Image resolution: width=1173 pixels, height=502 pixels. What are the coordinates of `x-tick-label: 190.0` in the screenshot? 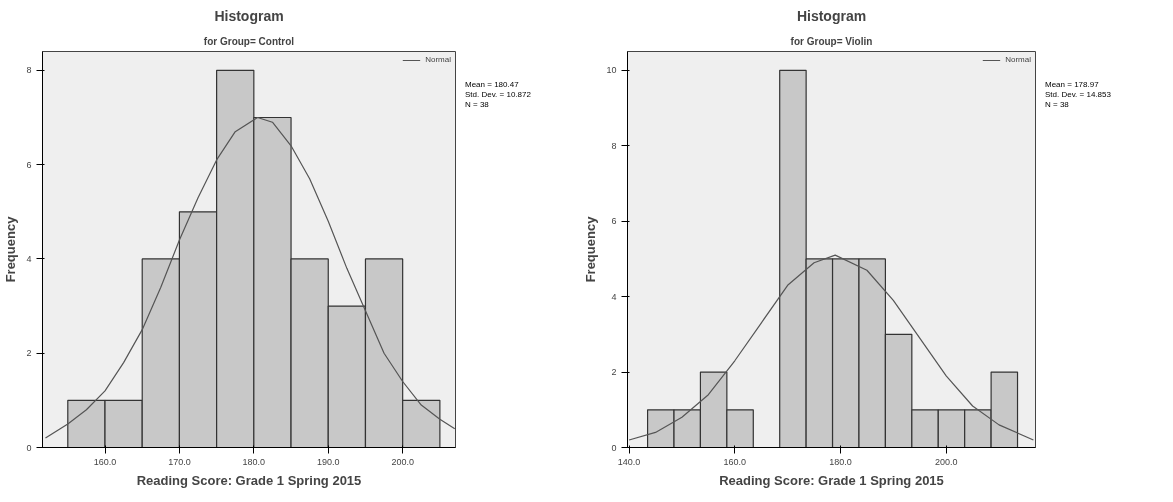 It's located at (328, 461).